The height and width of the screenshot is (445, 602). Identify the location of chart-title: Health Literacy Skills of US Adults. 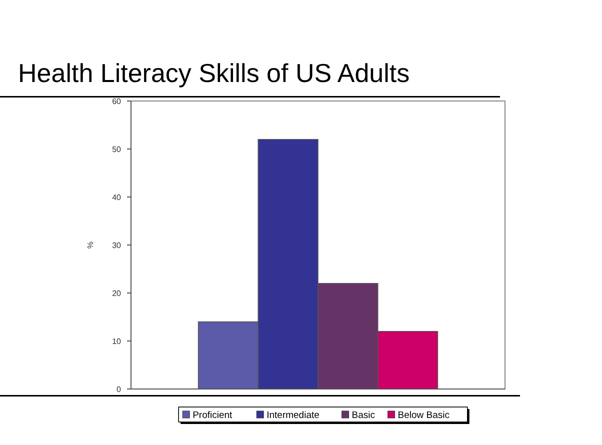
(214, 73).